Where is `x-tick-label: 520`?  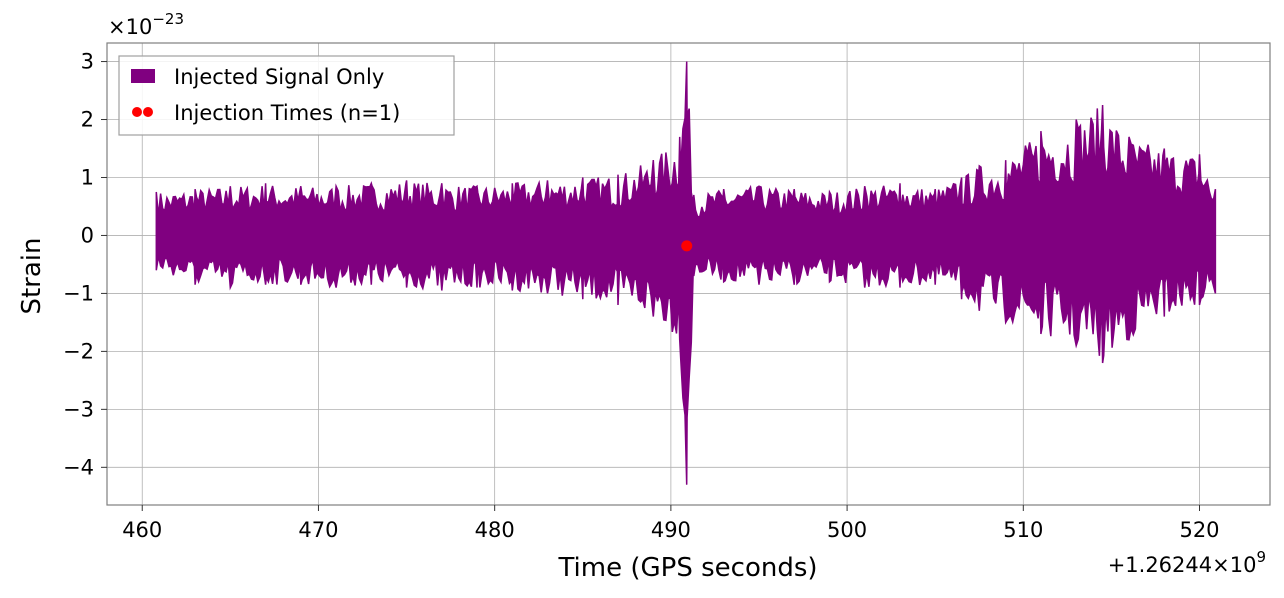 x-tick-label: 520 is located at coordinates (1199, 530).